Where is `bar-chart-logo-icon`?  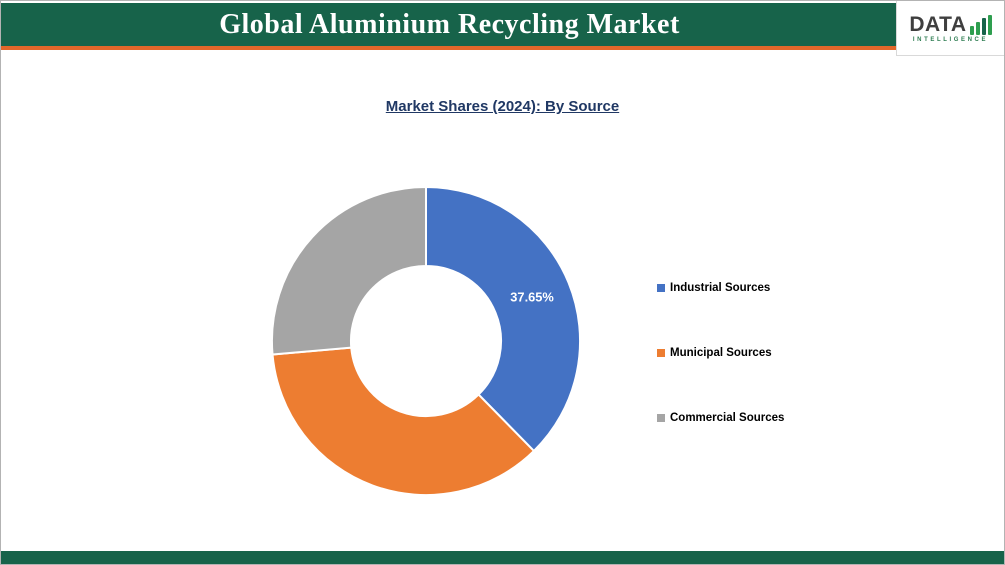 bar-chart-logo-icon is located at coordinates (980, 24).